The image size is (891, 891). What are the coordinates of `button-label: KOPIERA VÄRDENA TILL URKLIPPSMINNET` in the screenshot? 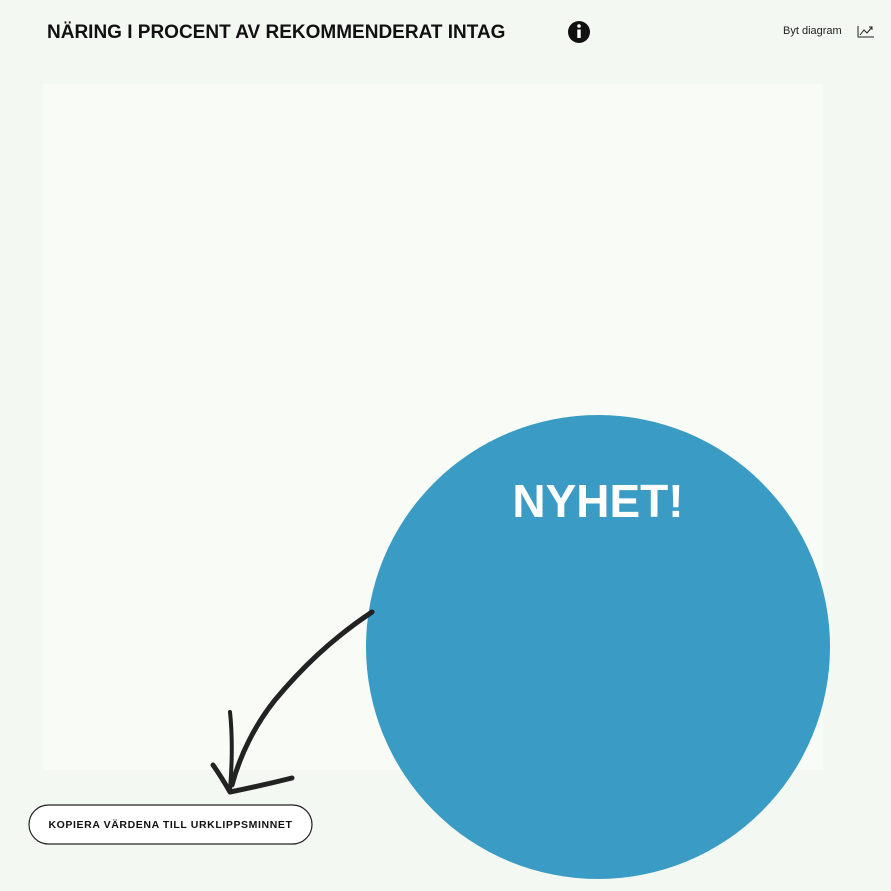 It's located at (170, 824).